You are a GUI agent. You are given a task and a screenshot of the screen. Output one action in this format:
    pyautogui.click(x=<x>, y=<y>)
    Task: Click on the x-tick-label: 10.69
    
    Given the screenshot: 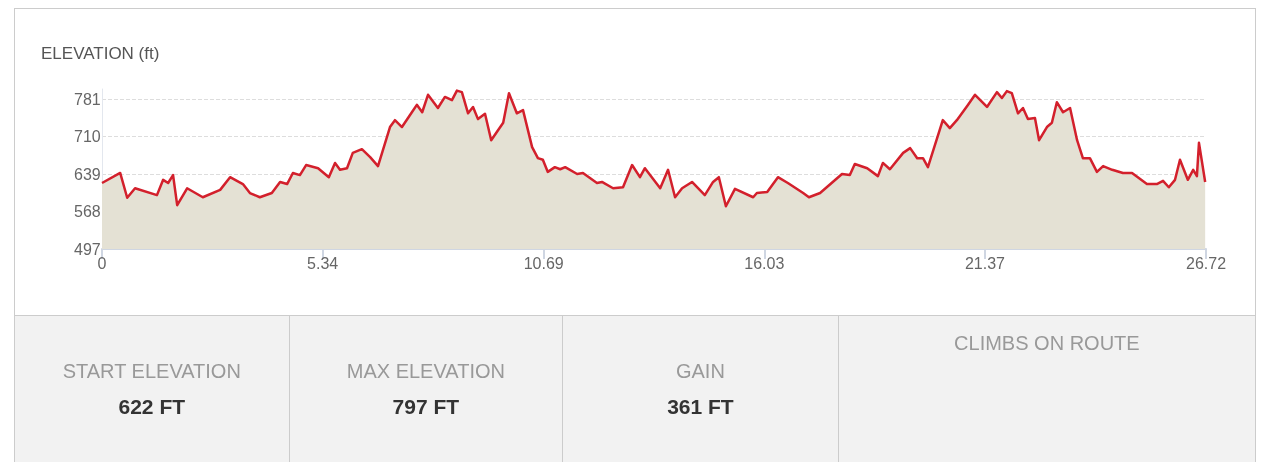 What is the action you would take?
    pyautogui.click(x=543, y=263)
    